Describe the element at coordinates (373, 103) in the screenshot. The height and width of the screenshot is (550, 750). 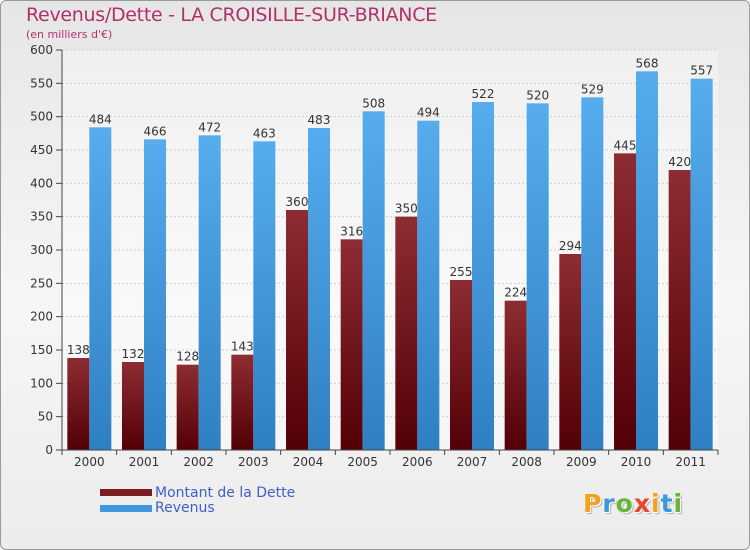
I see `data-label-revenue: 508` at that location.